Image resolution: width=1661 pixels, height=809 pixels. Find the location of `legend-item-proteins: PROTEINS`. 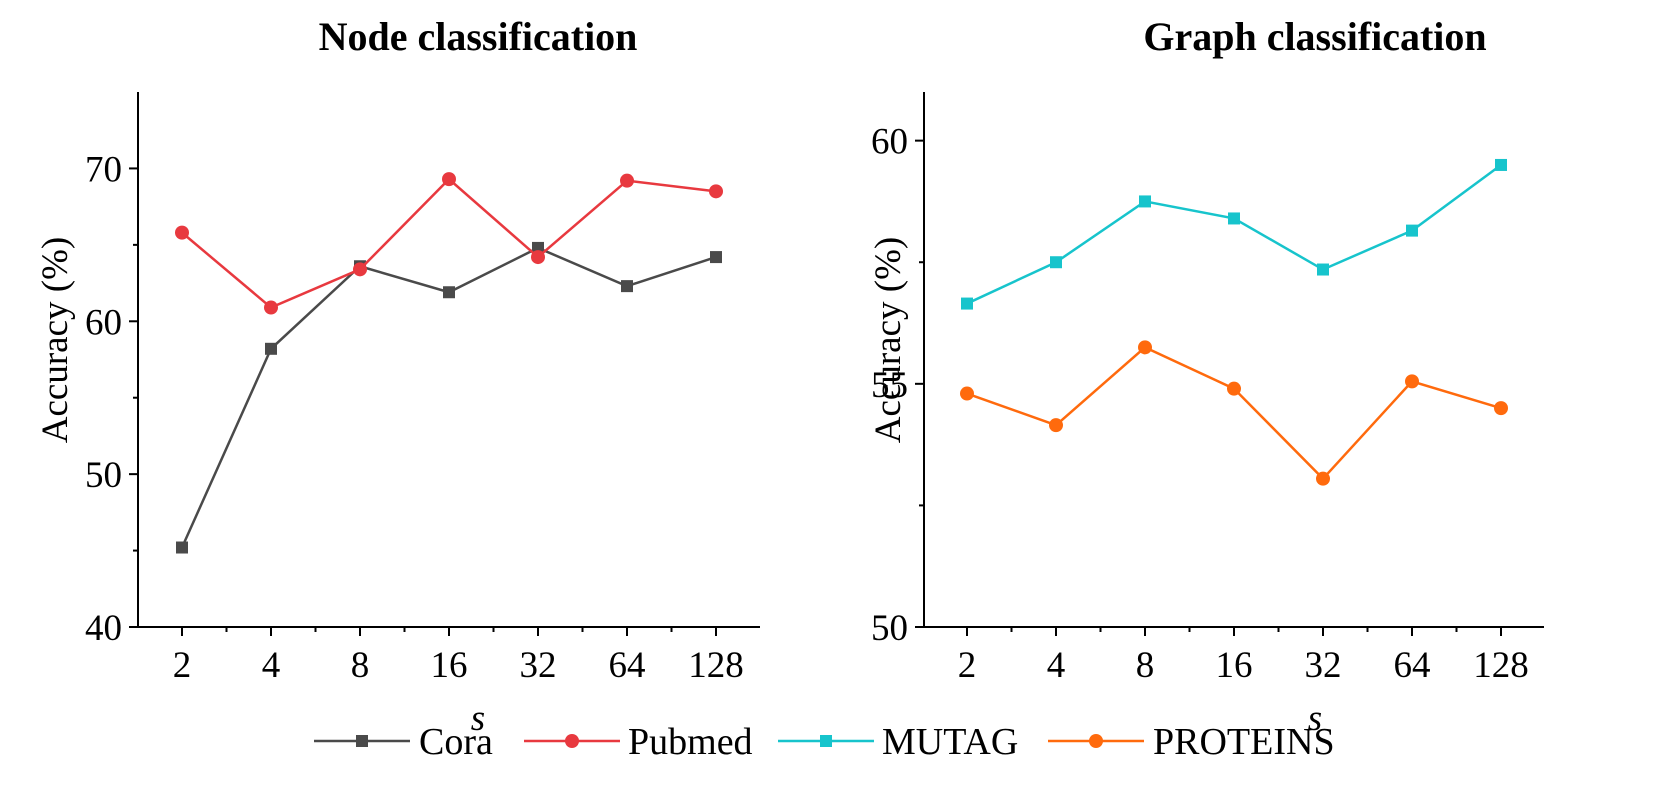

legend-item-proteins: PROTEINS is located at coordinates (1191, 742).